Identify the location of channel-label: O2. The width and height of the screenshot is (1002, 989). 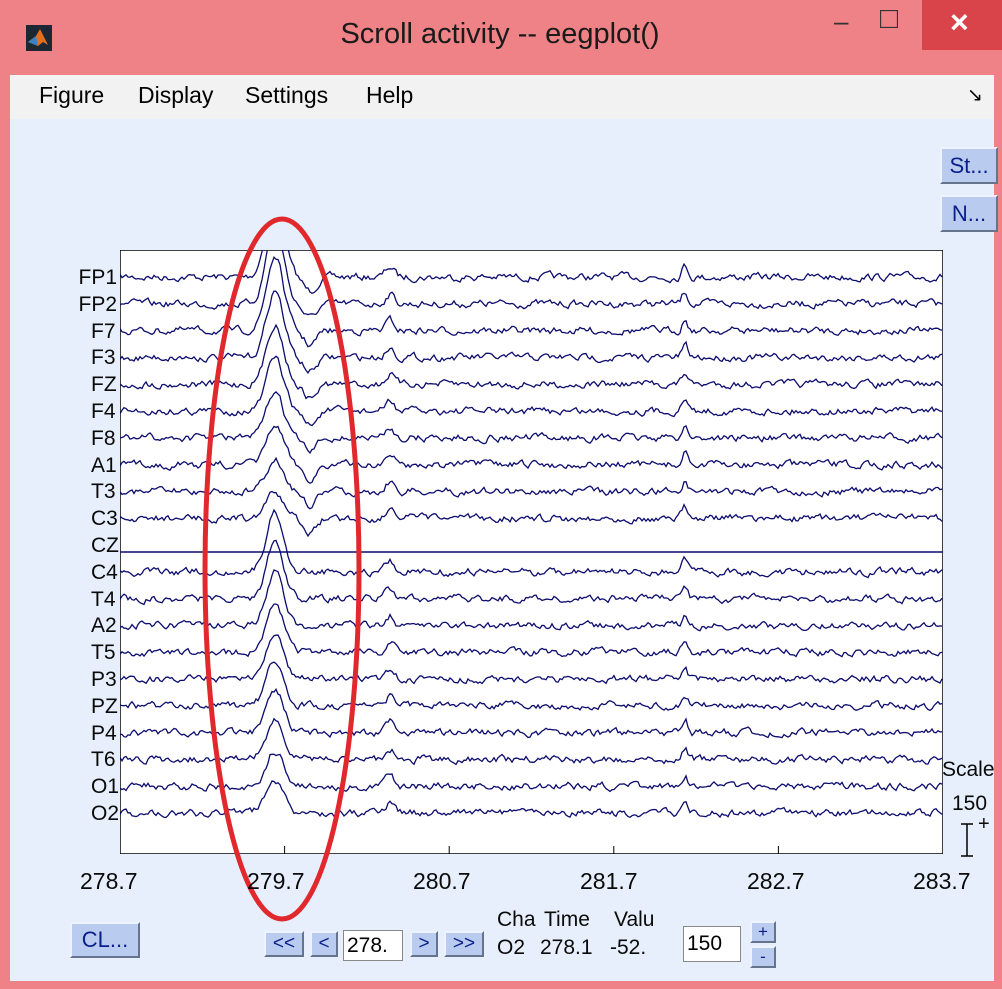
(105, 813).